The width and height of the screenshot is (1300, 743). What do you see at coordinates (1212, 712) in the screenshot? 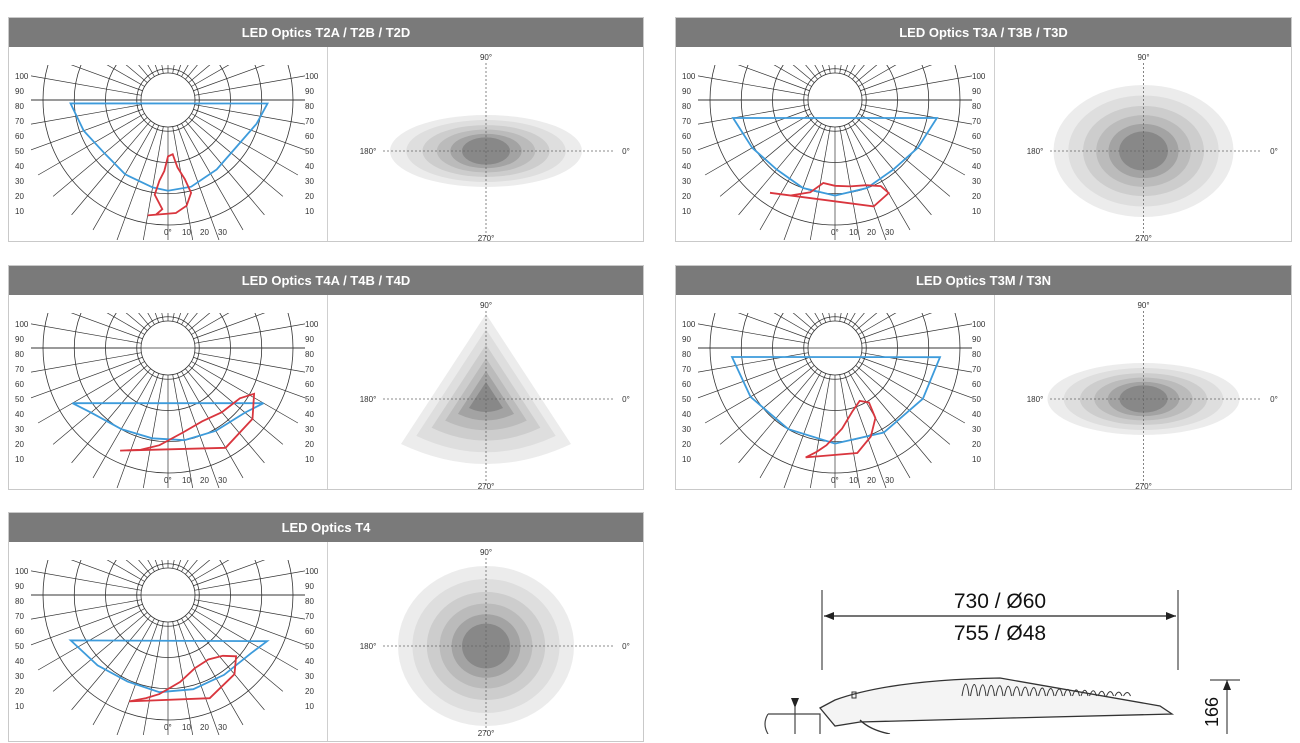
I see `dimension-height-label: 166` at bounding box center [1212, 712].